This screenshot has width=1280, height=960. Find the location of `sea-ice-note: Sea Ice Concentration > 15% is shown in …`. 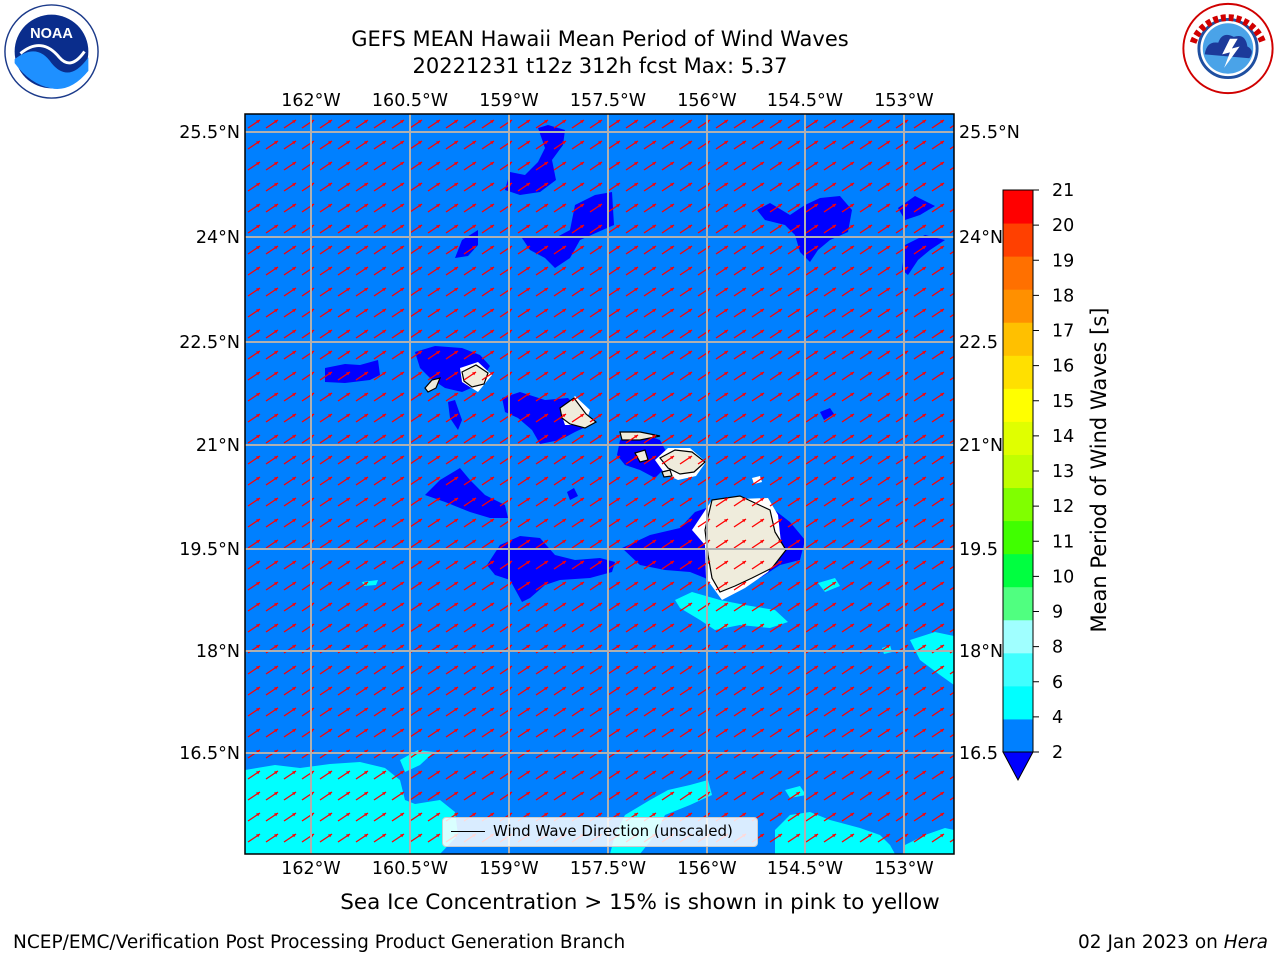

sea-ice-note: Sea Ice Concentration > 15% is shown in … is located at coordinates (640, 902).